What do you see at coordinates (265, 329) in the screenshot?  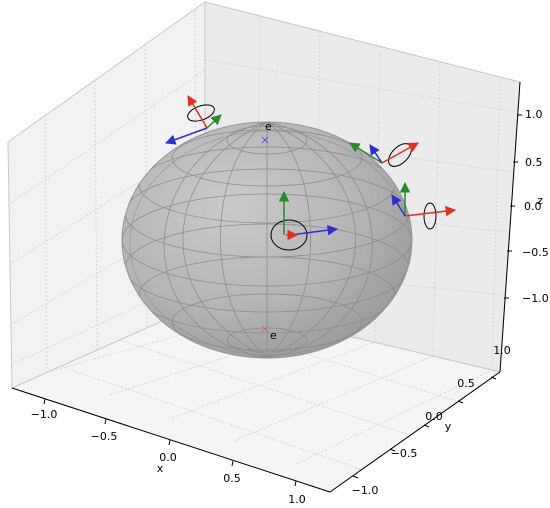 I see `pole-marker-bottom` at bounding box center [265, 329].